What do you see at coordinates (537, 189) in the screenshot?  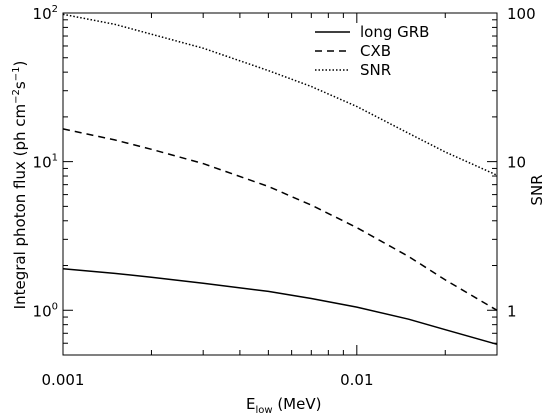 I see `y2-axis-label: SNR` at bounding box center [537, 189].